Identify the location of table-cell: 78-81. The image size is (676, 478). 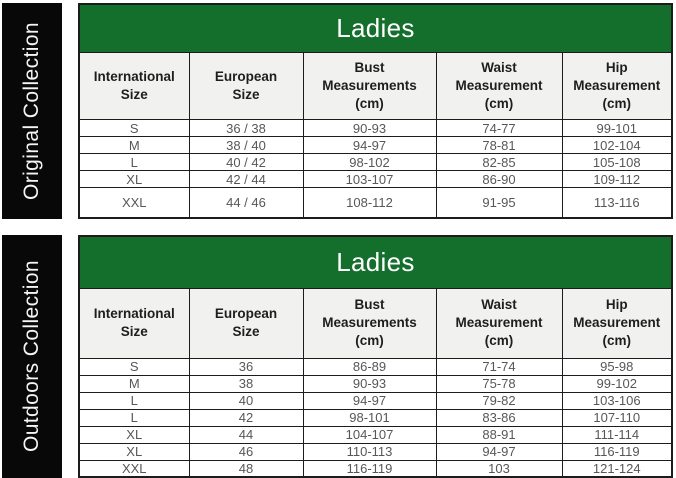
(499, 145).